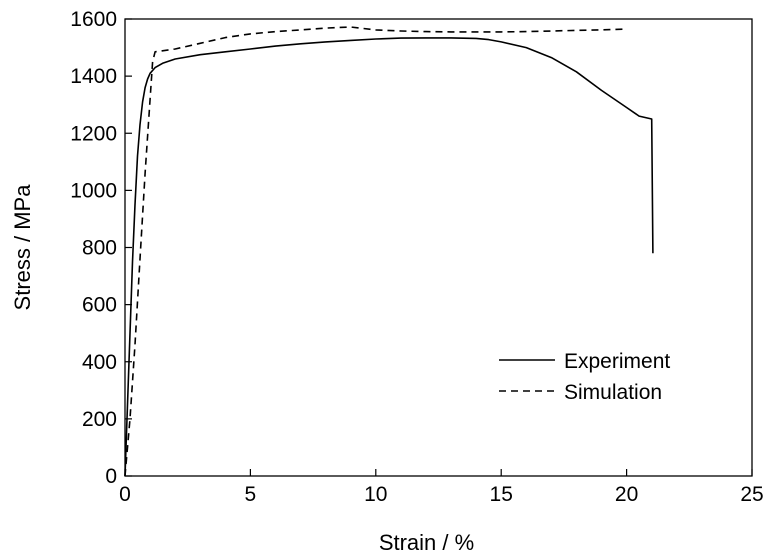 Image resolution: width=768 pixels, height=556 pixels. Describe the element at coordinates (99, 305) in the screenshot. I see `y-tick-label: 600` at that location.